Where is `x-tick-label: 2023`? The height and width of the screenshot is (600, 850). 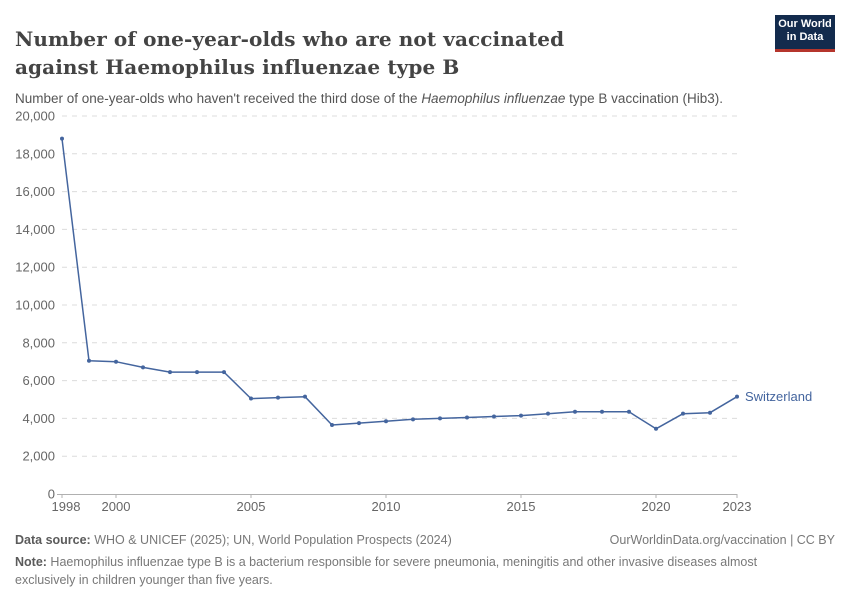 x-tick-label: 2023 is located at coordinates (737, 506).